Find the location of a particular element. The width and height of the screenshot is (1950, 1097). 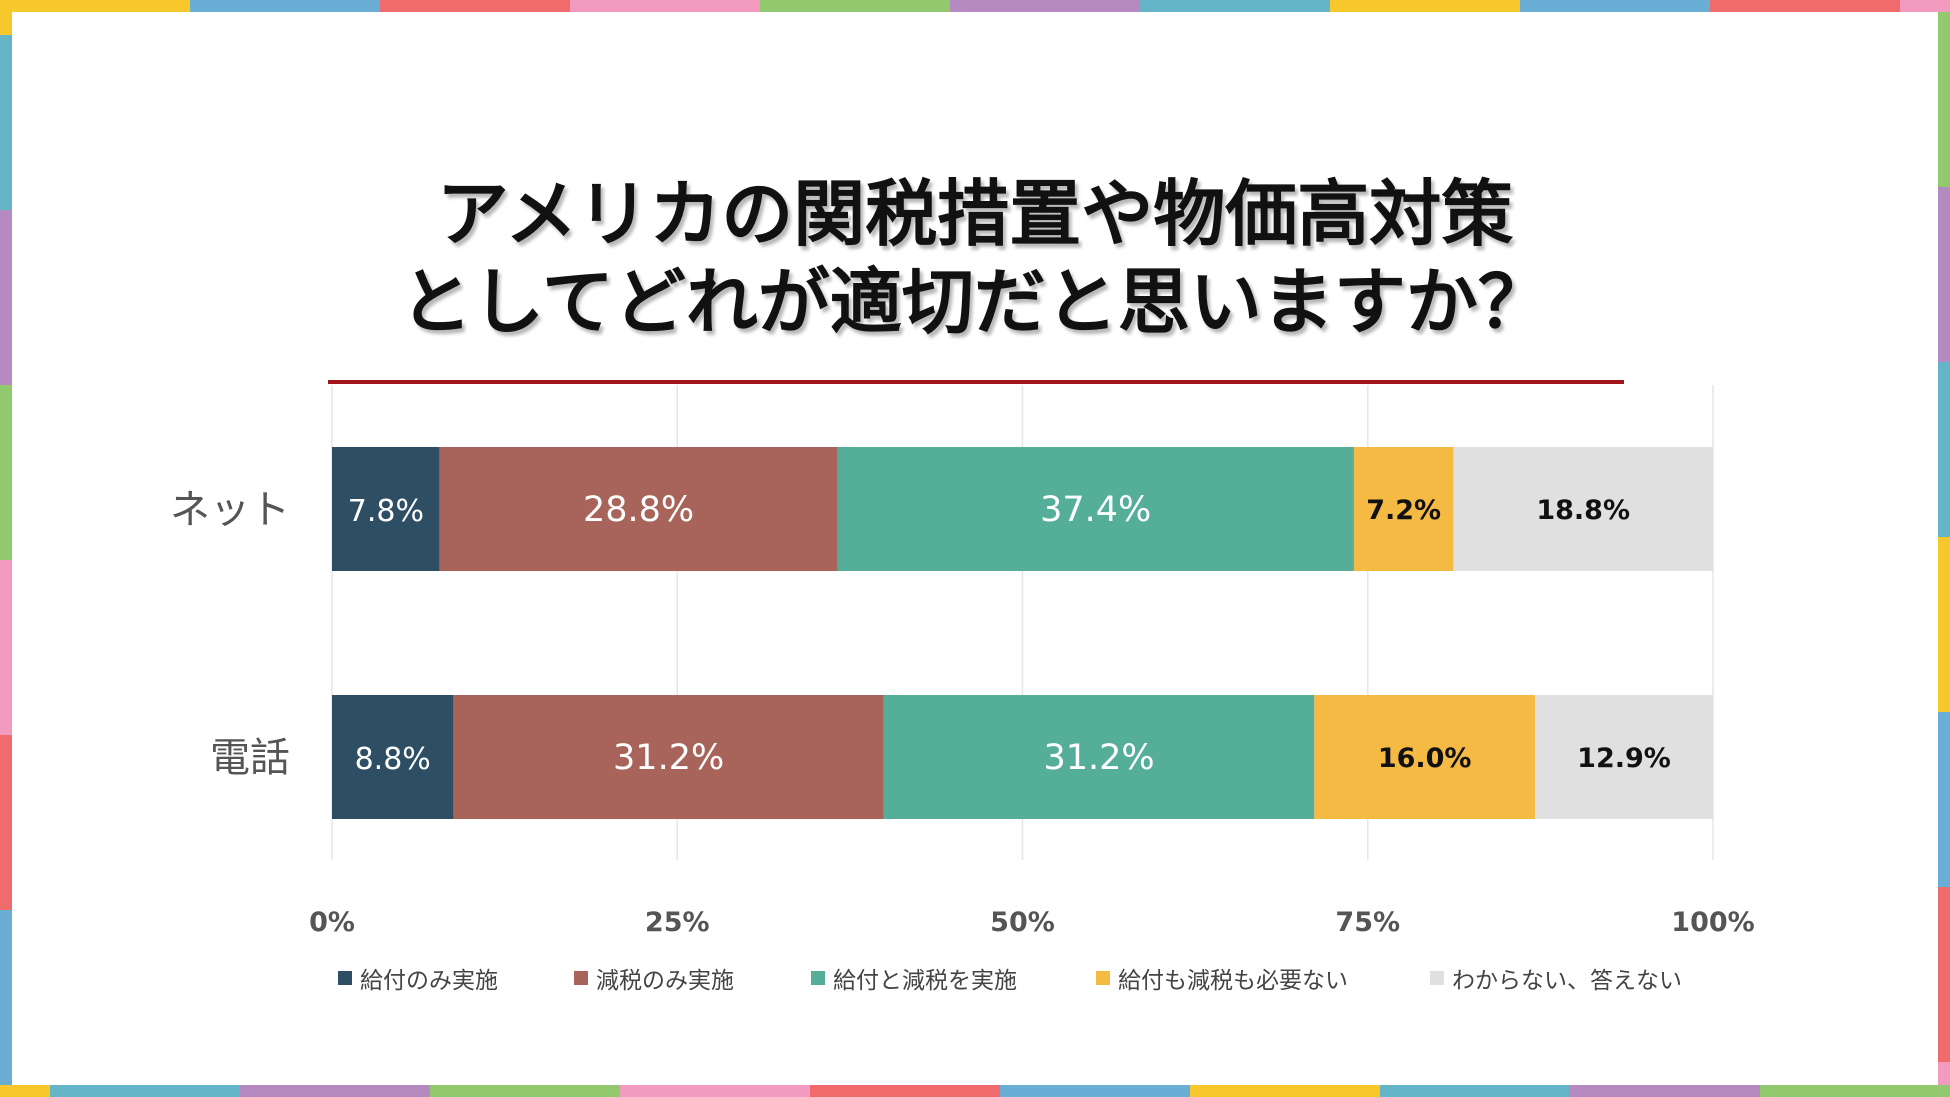

legend-item: 減税のみ実施 is located at coordinates (654, 978).